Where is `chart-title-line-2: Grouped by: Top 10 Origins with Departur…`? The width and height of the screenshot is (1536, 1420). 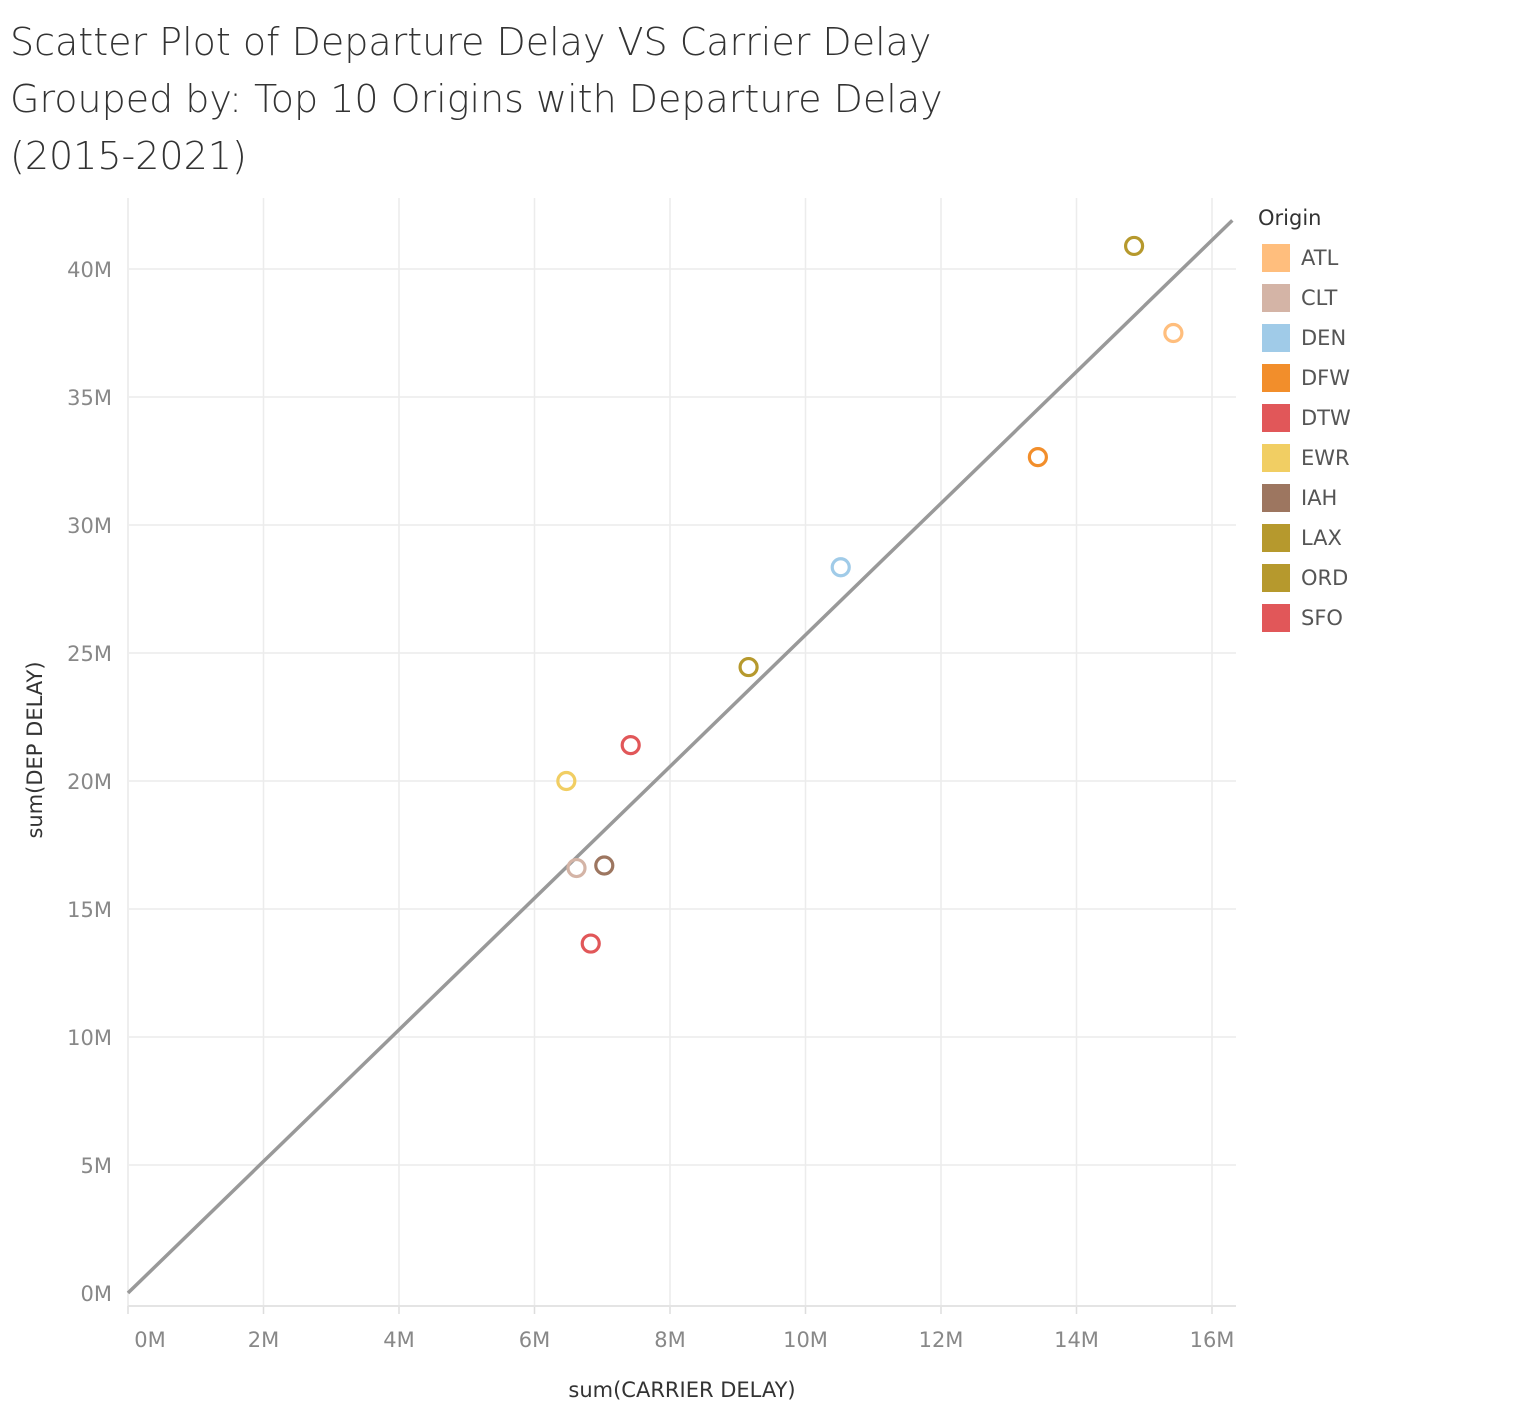
chart-title-line-2: Grouped by: Top 10 Origins with Departur… is located at coordinates (476, 99).